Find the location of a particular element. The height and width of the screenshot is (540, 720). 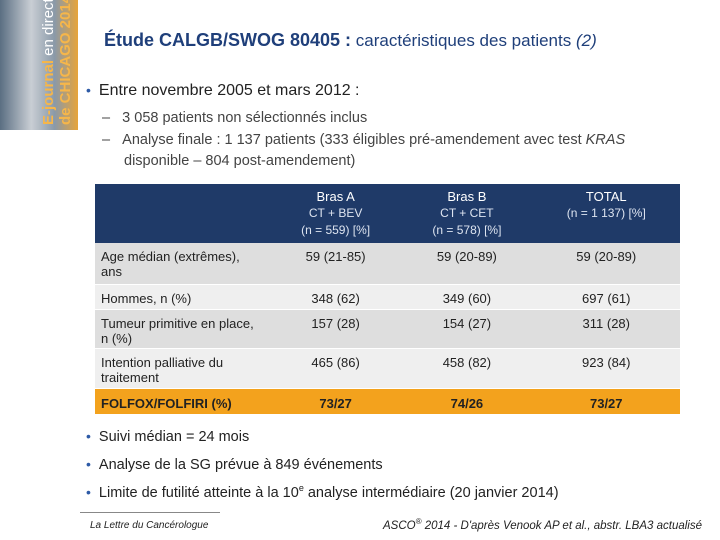

header-line: CT + CET is located at coordinates (467, 213).